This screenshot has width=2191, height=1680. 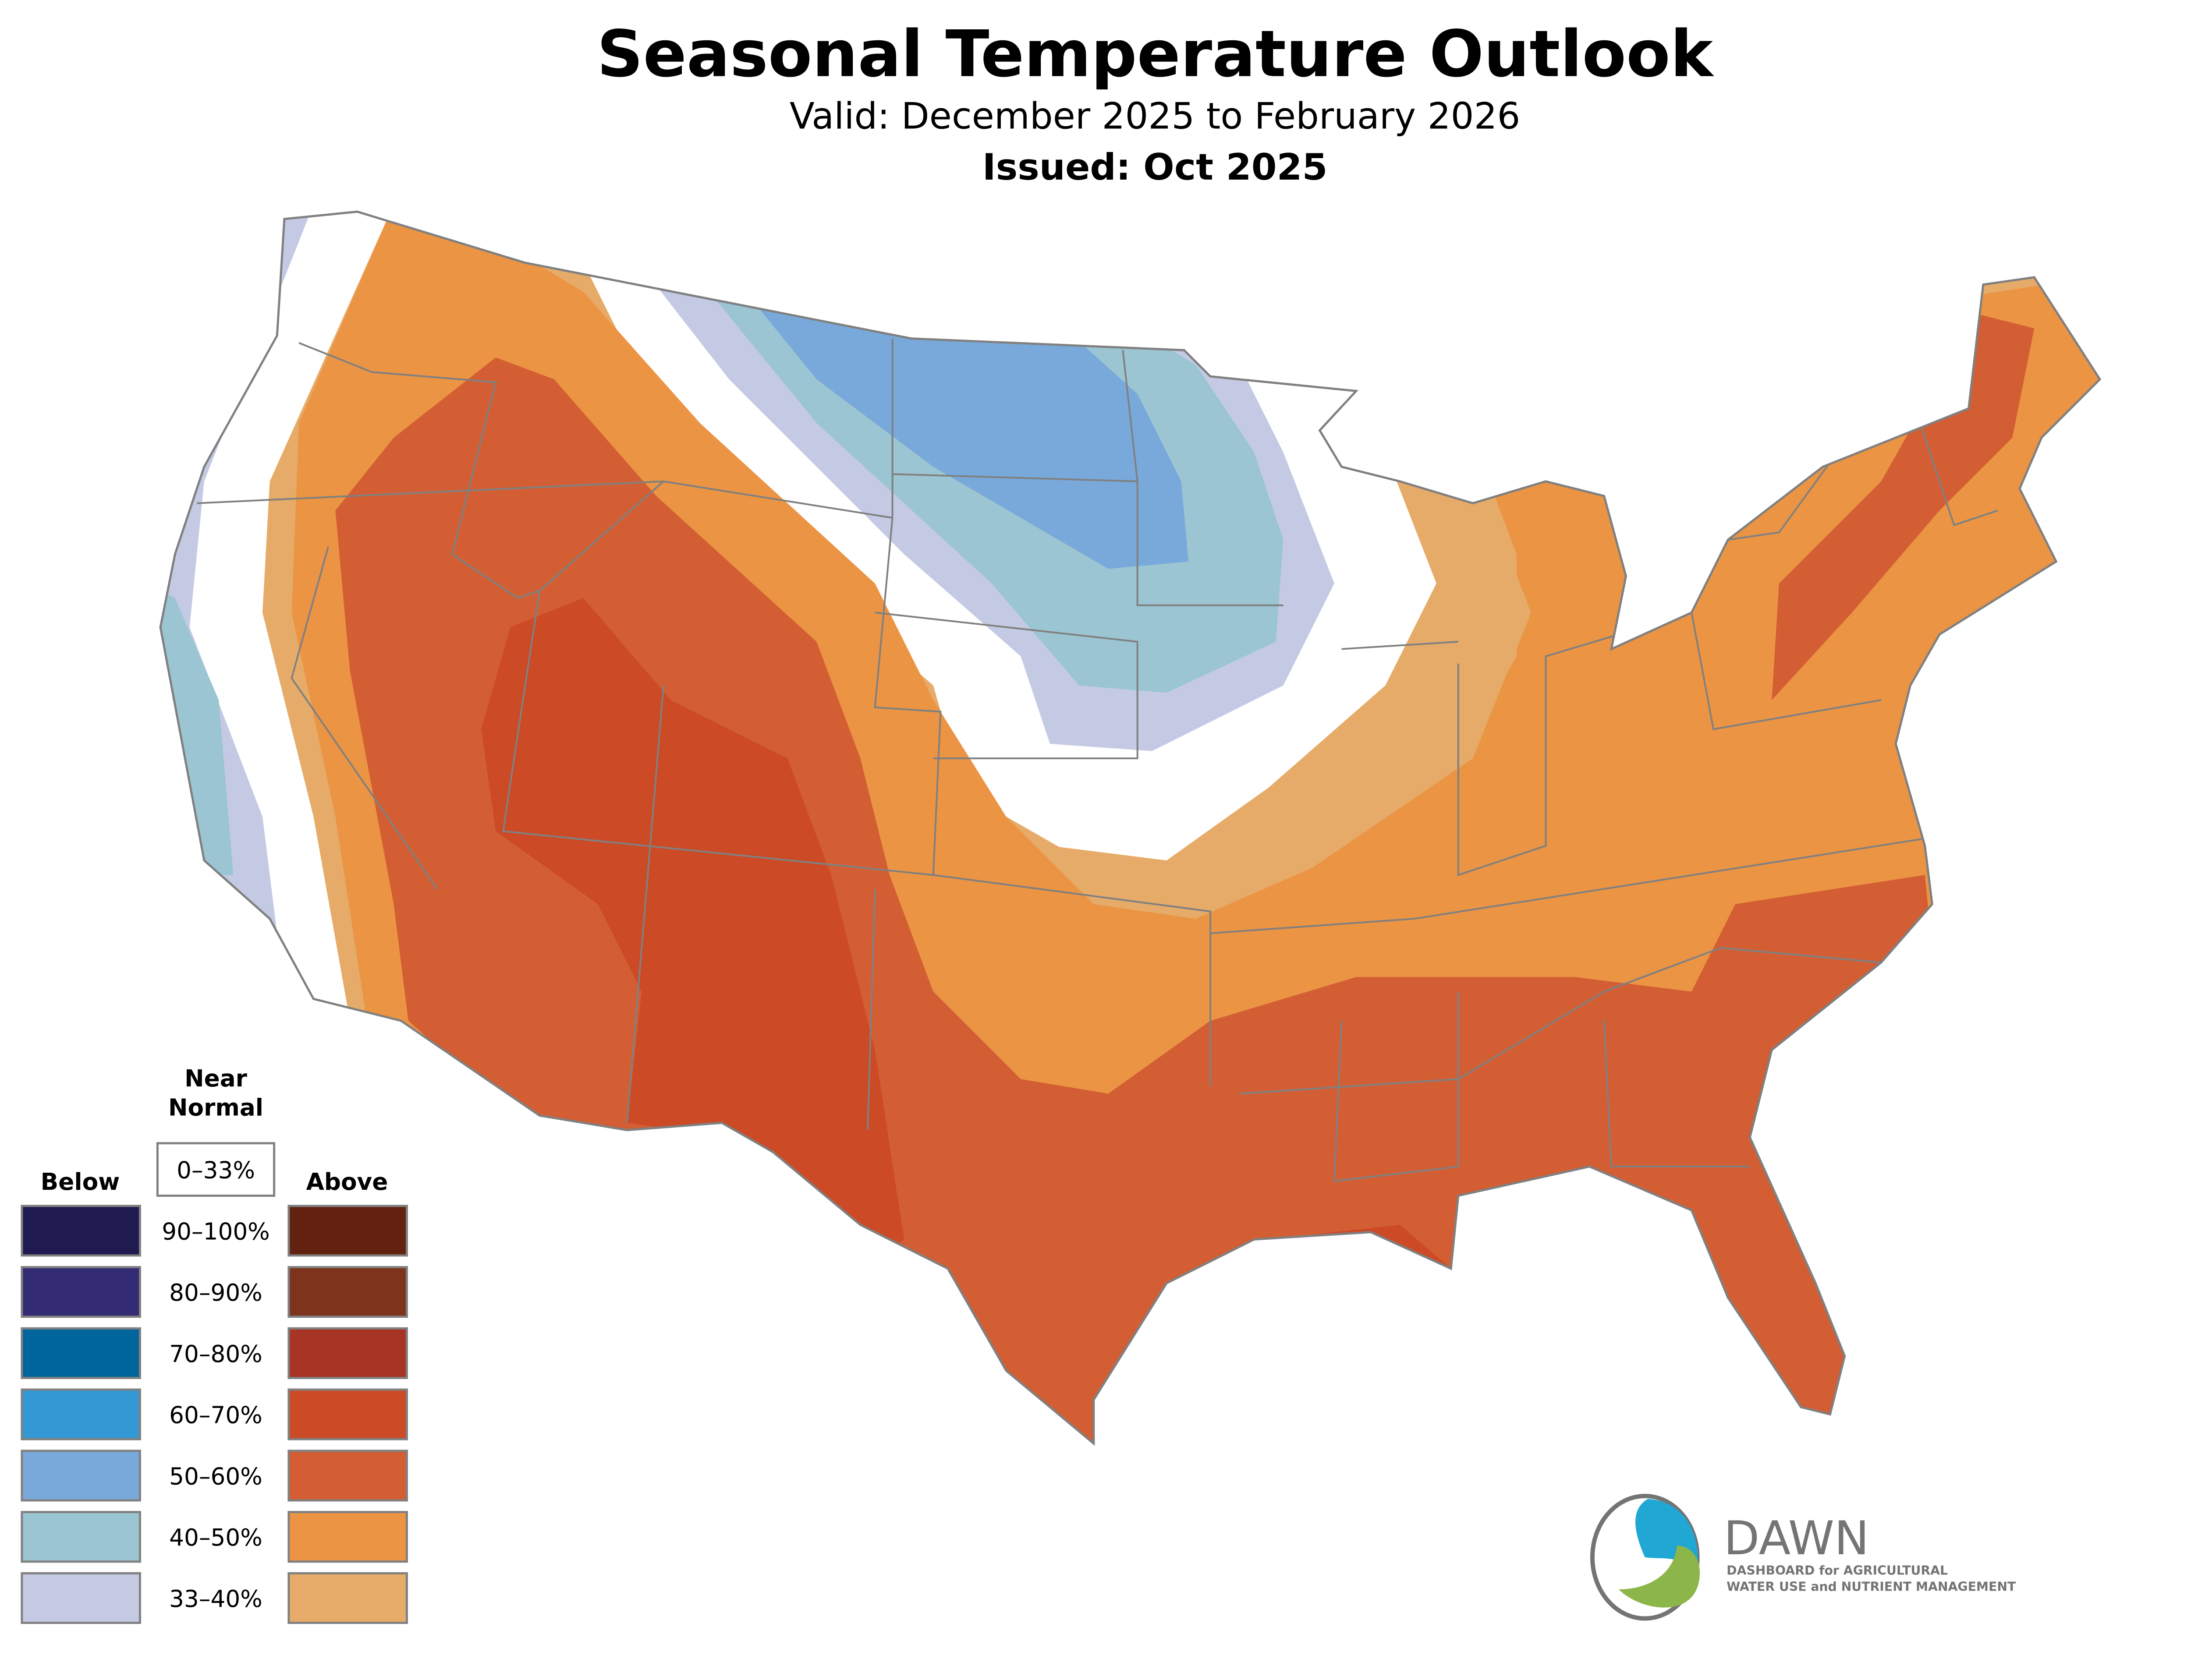 What do you see at coordinates (215, 1476) in the screenshot?
I see `legend-range-label: 50–60%` at bounding box center [215, 1476].